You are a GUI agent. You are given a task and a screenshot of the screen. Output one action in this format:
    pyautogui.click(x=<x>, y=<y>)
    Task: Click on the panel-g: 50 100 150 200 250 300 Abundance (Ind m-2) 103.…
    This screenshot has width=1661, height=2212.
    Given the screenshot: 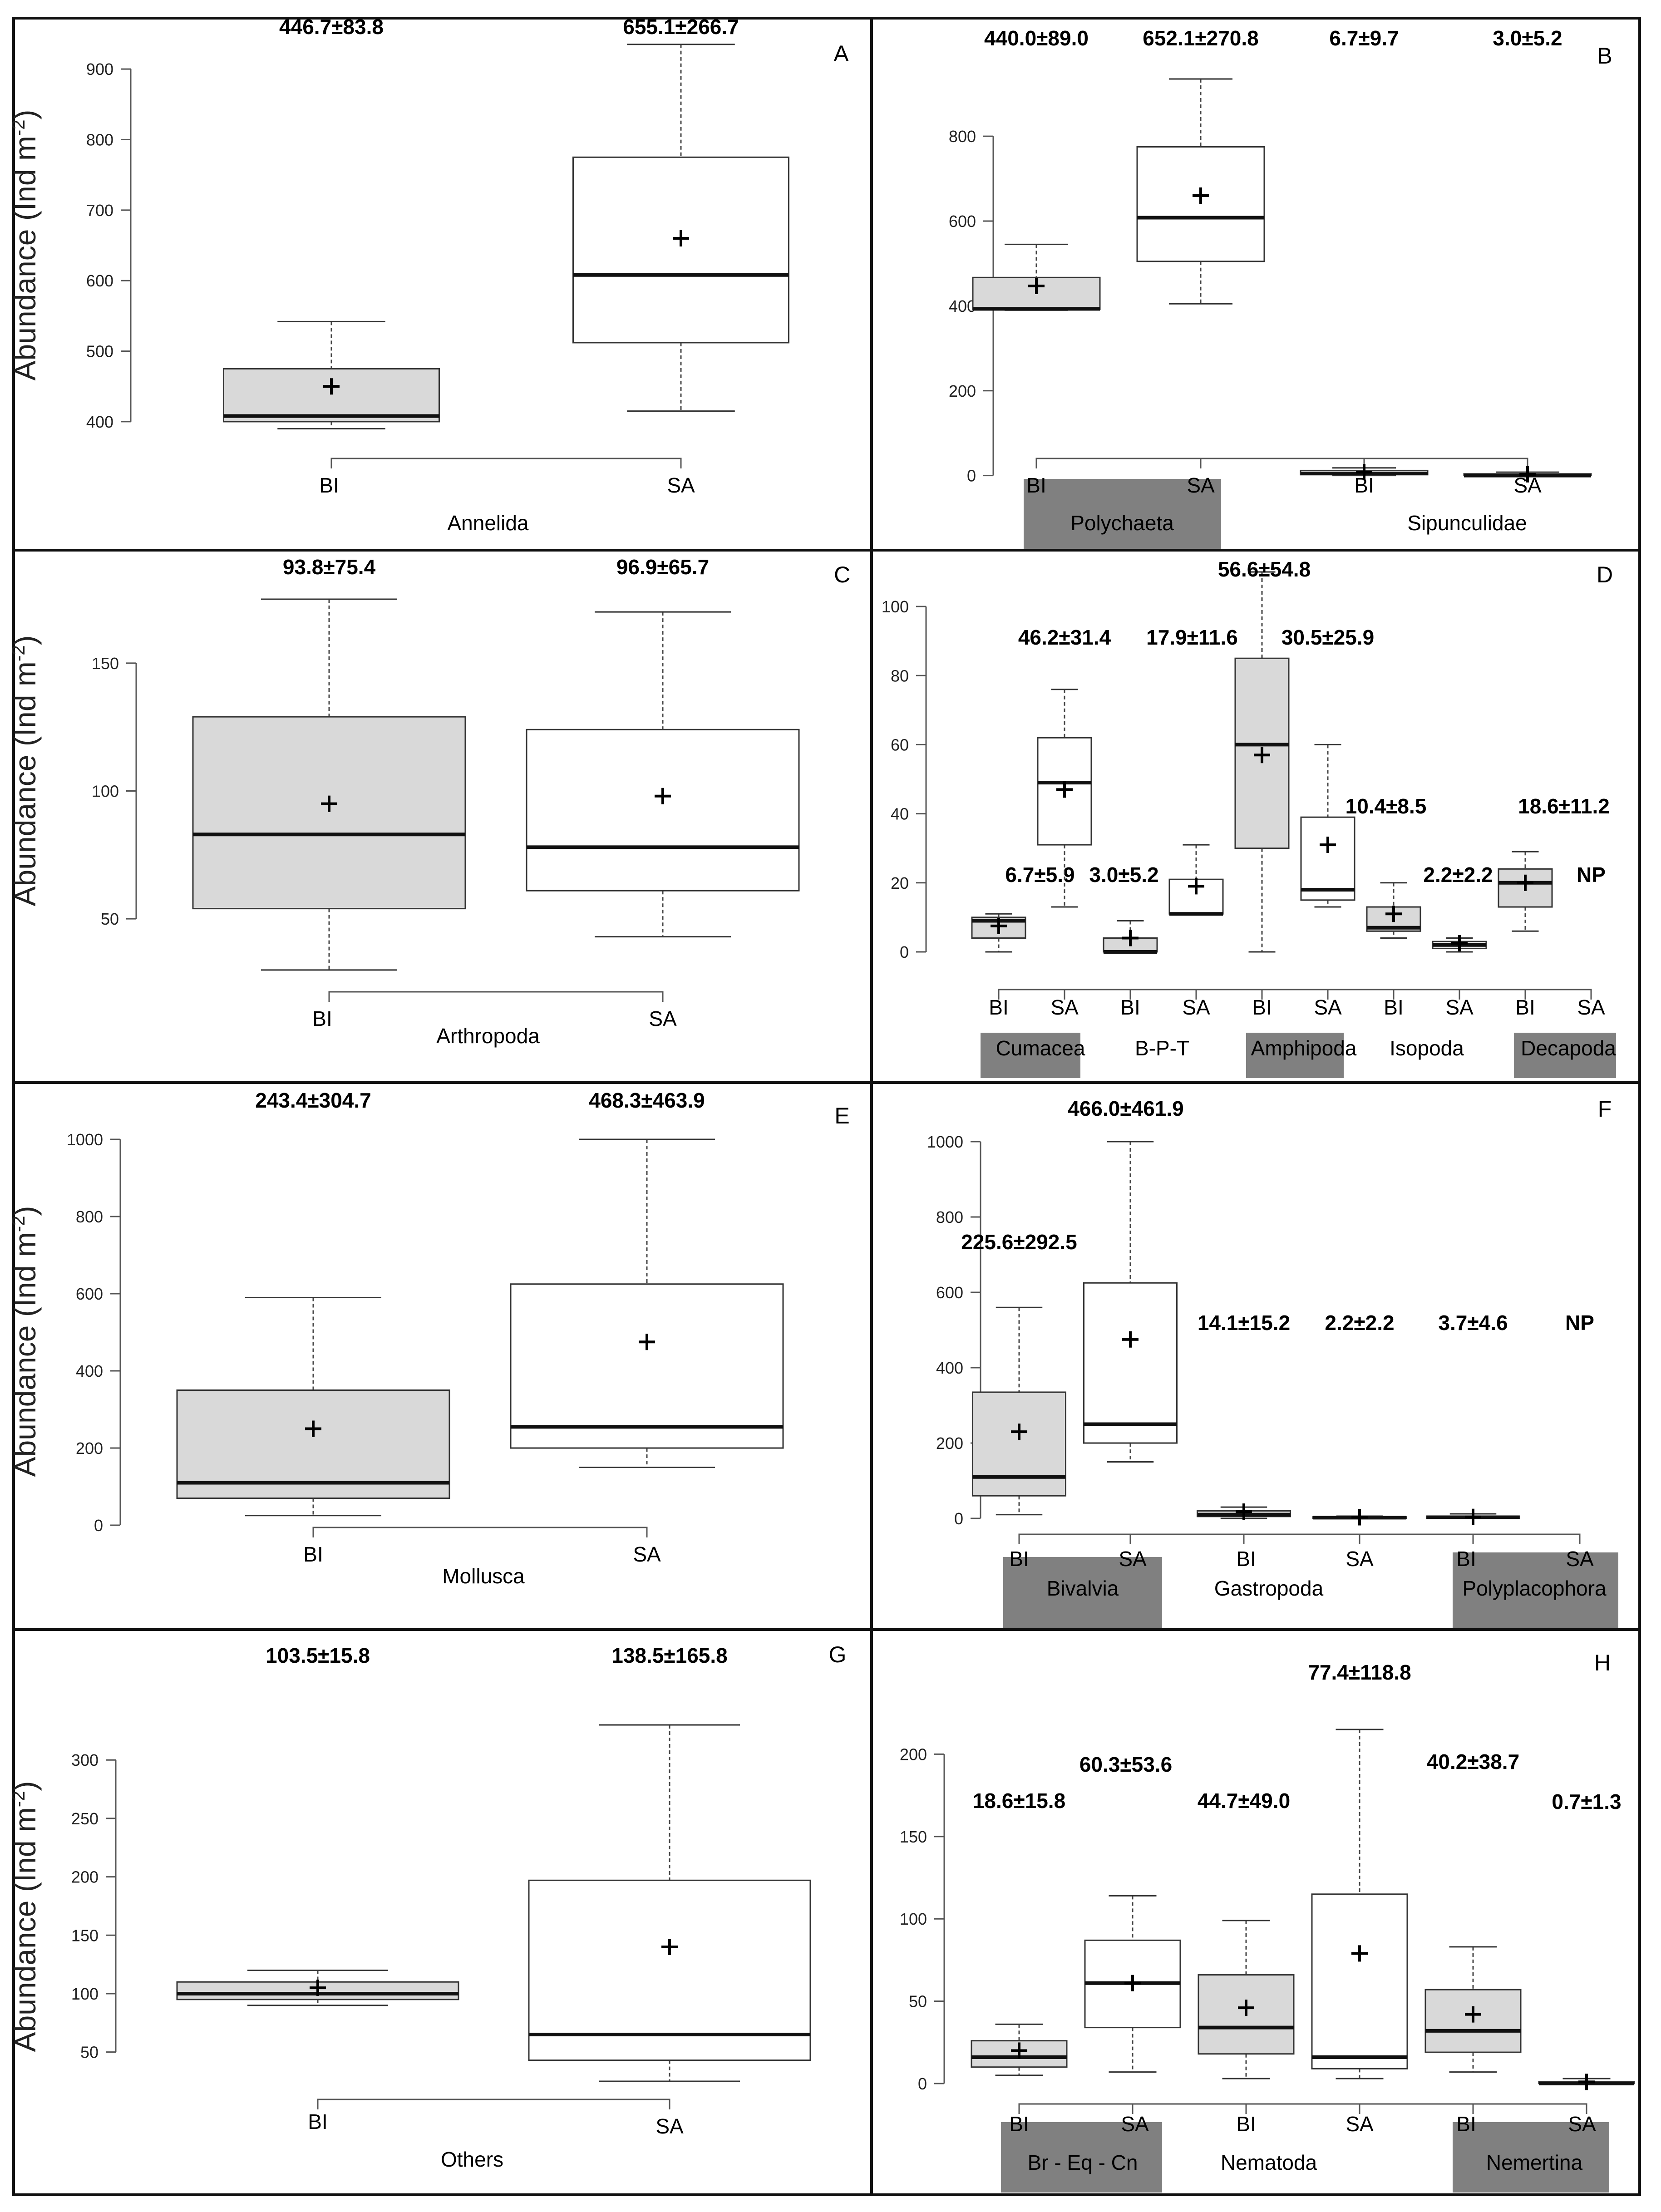 What is the action you would take?
    pyautogui.click(x=441, y=1912)
    